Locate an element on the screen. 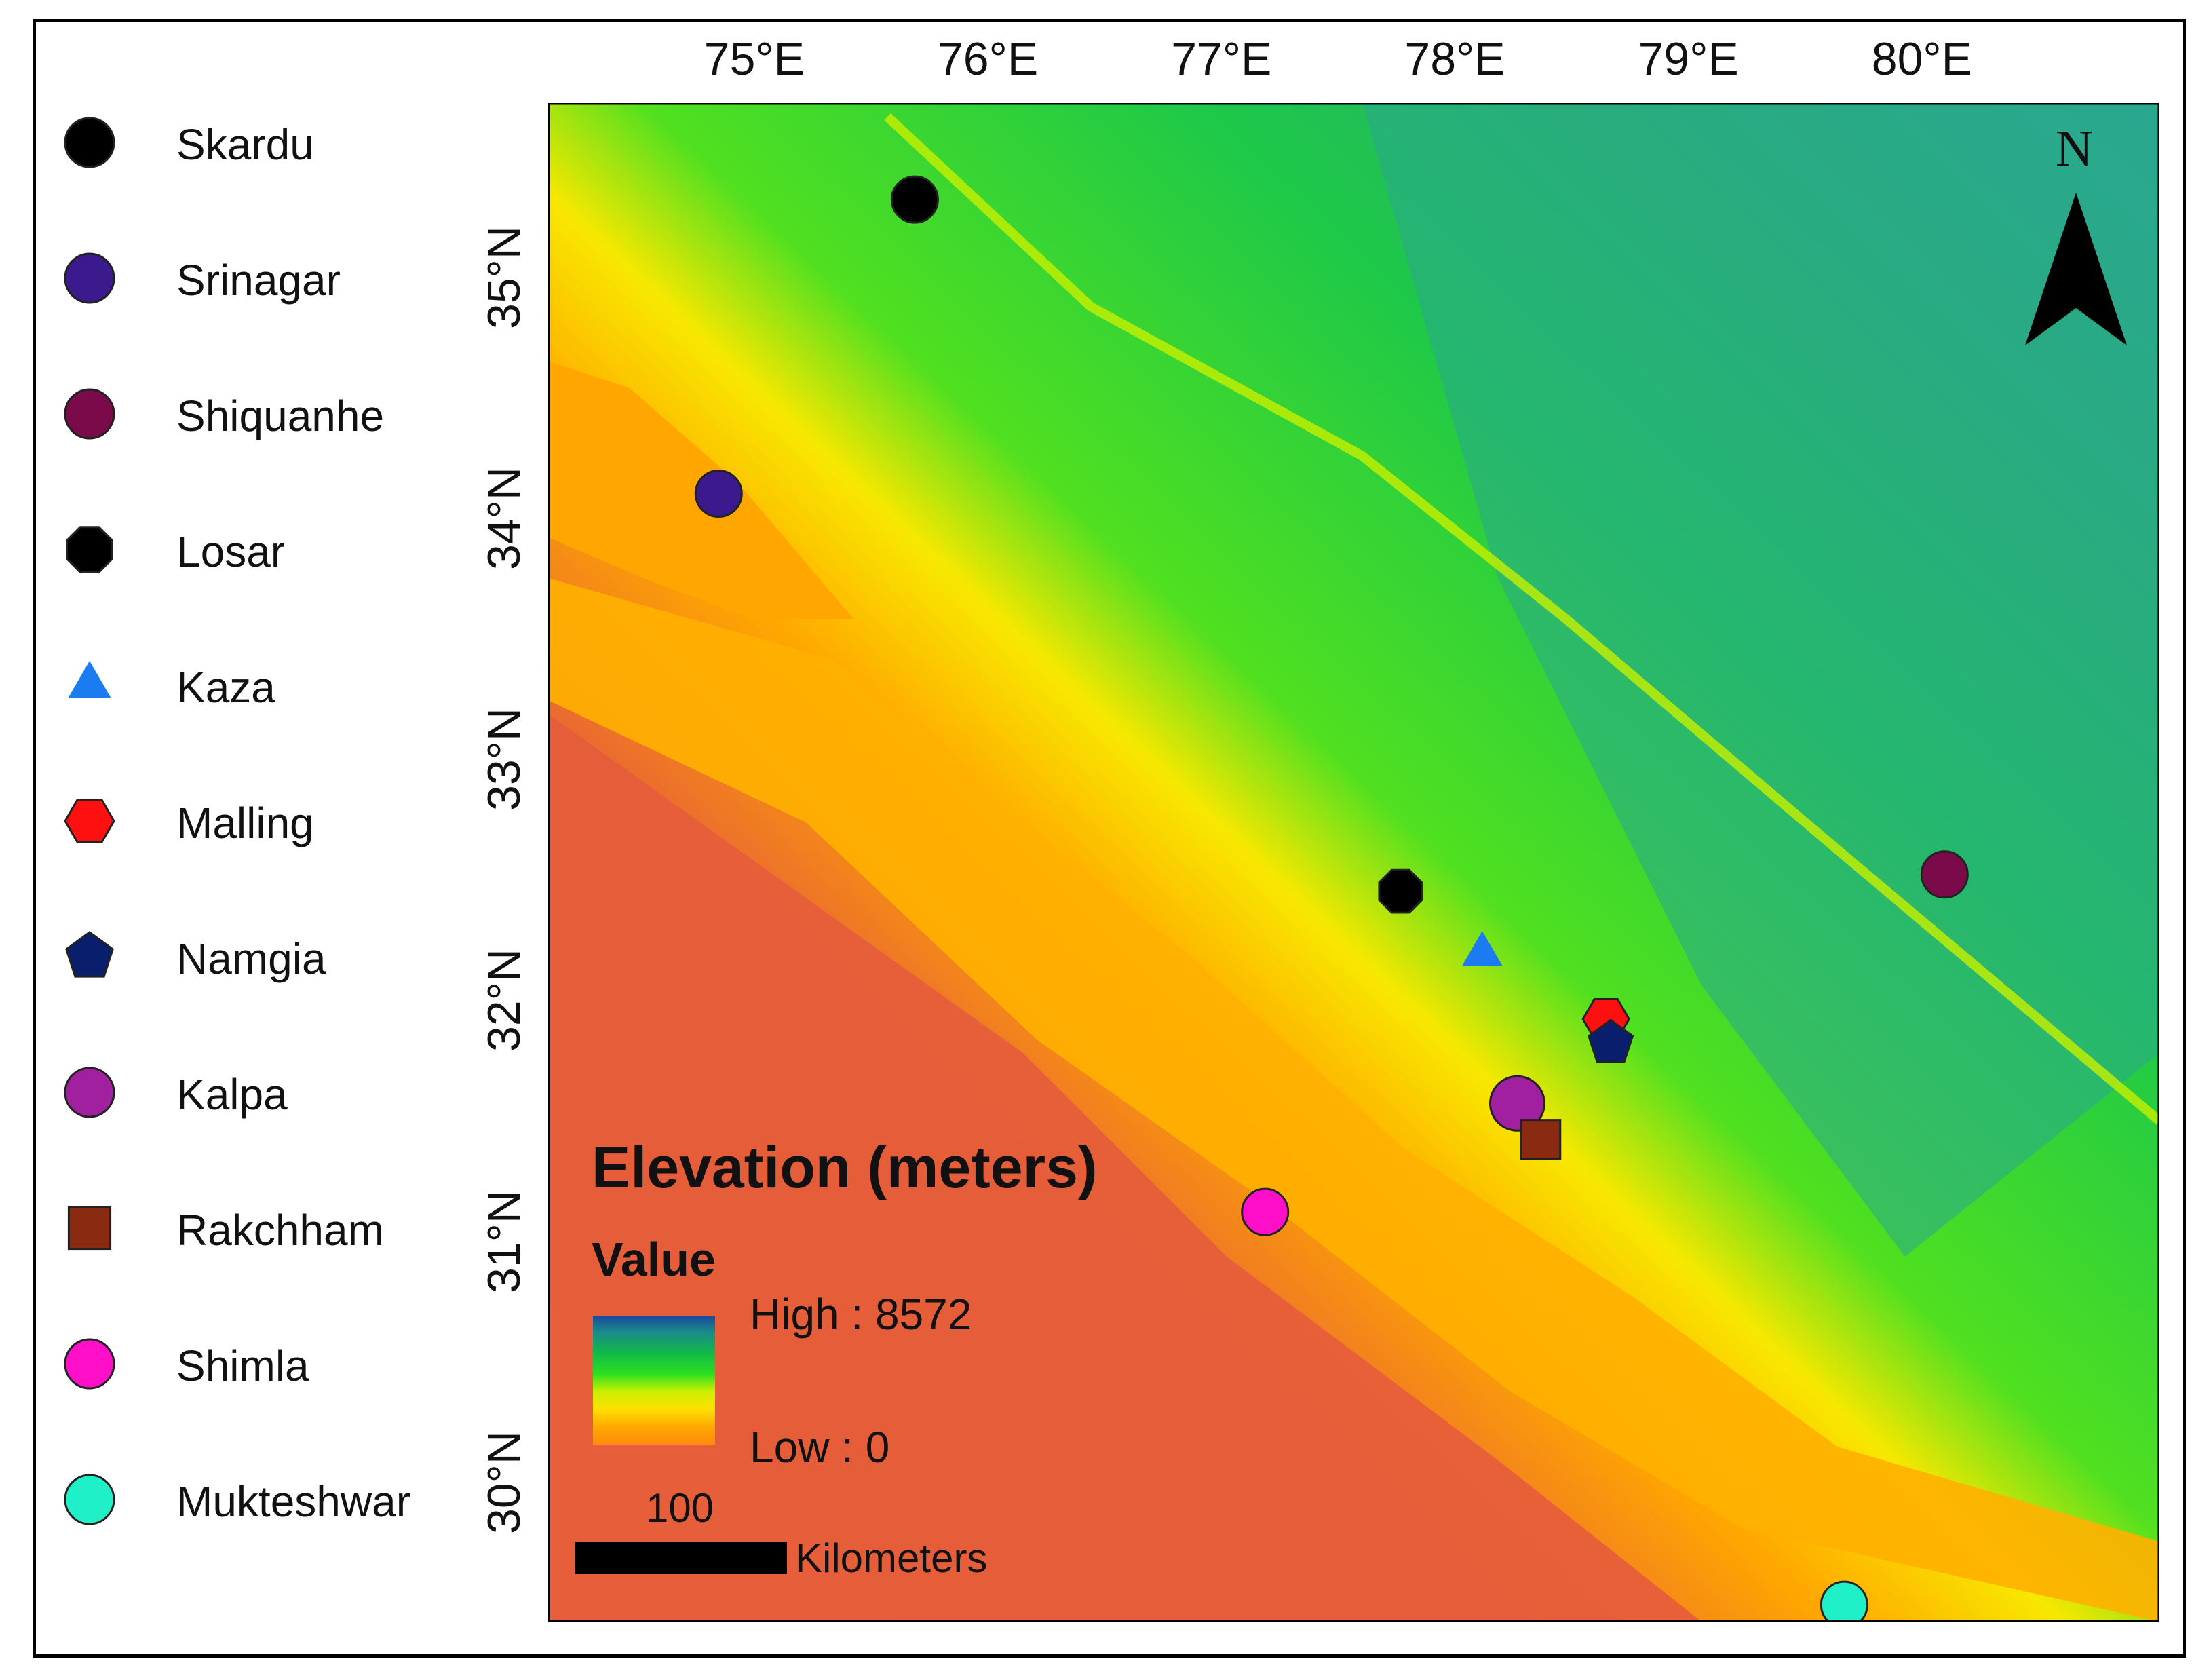 This screenshot has width=2211, height=1680. legend-item-kaza: Kaza is located at coordinates (258, 685).